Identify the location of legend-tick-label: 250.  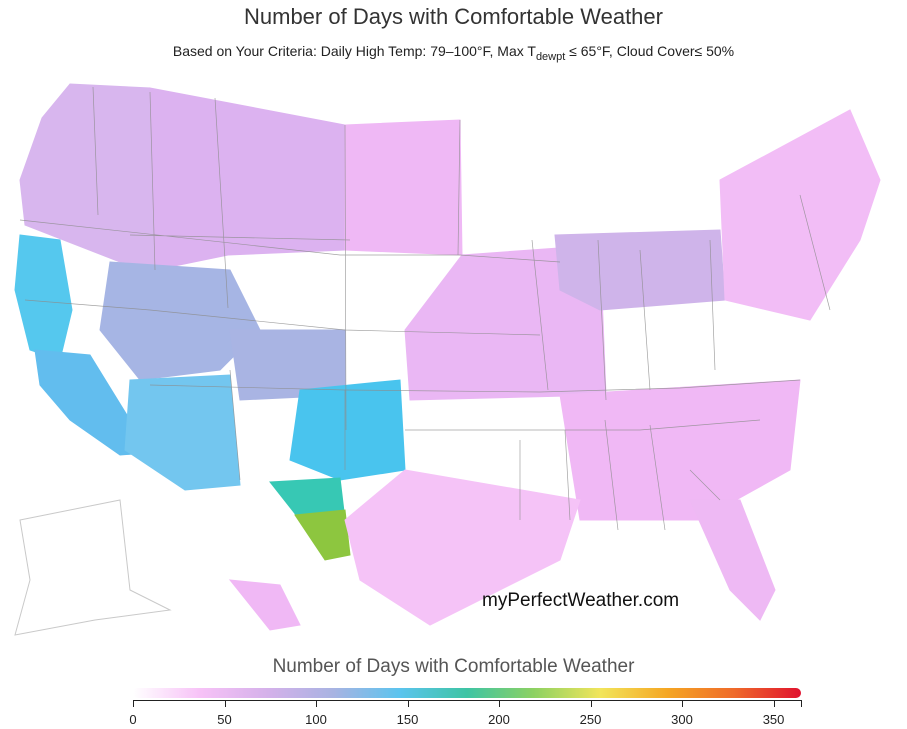
(590, 719).